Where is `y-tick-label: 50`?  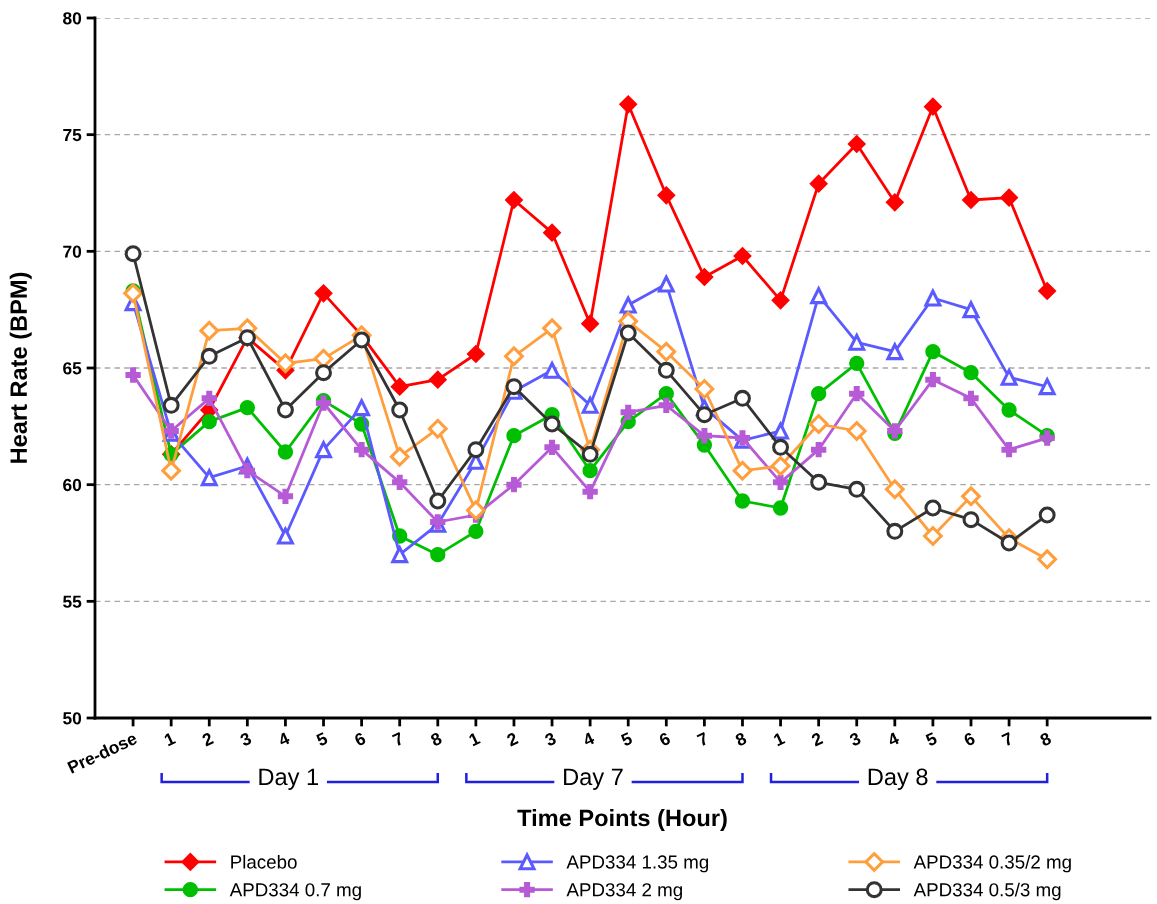
y-tick-label: 50 is located at coordinates (72, 718).